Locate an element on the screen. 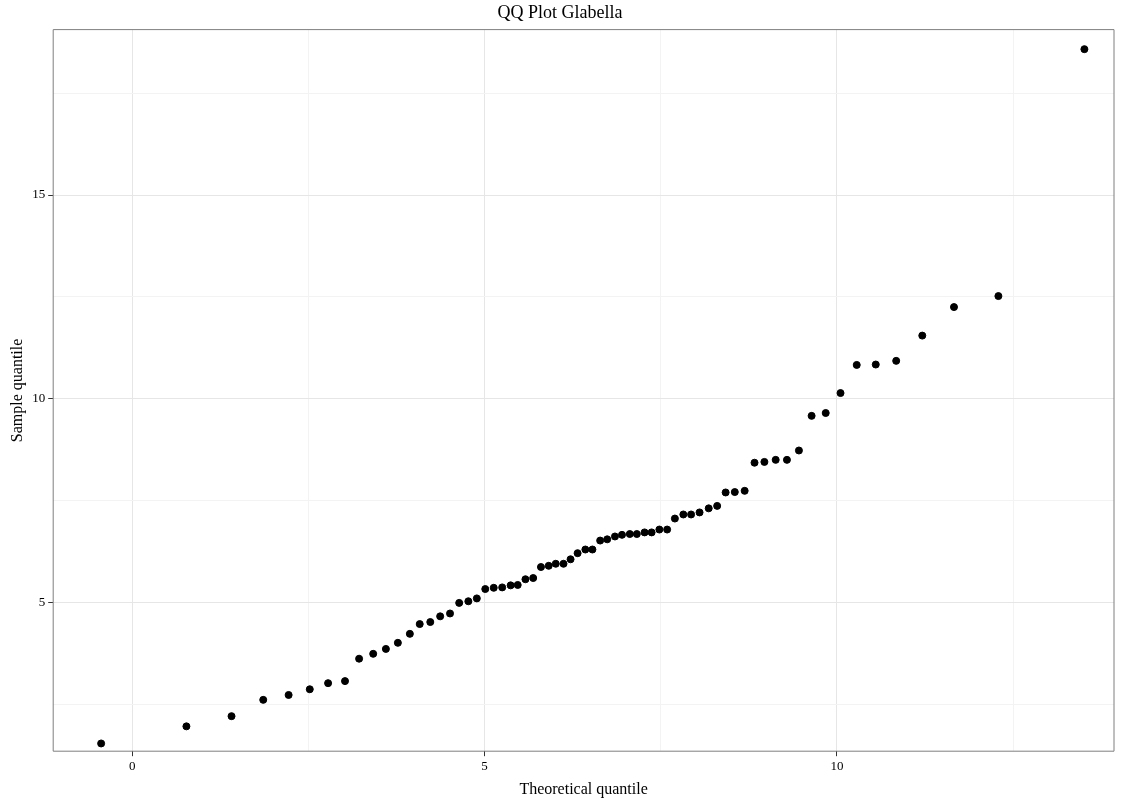 The width and height of the screenshot is (1126, 805). y-tick-label: 15 is located at coordinates (39, 194).